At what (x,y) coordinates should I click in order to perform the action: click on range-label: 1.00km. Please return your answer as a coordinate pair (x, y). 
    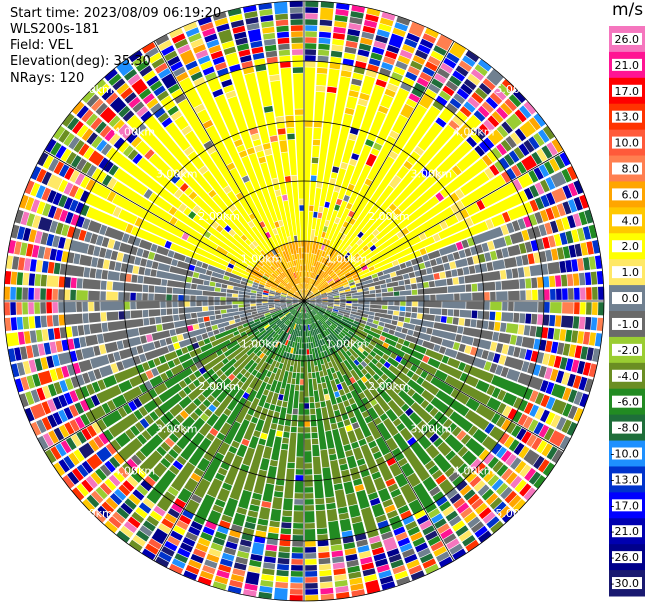
    Looking at the image, I should click on (347, 343).